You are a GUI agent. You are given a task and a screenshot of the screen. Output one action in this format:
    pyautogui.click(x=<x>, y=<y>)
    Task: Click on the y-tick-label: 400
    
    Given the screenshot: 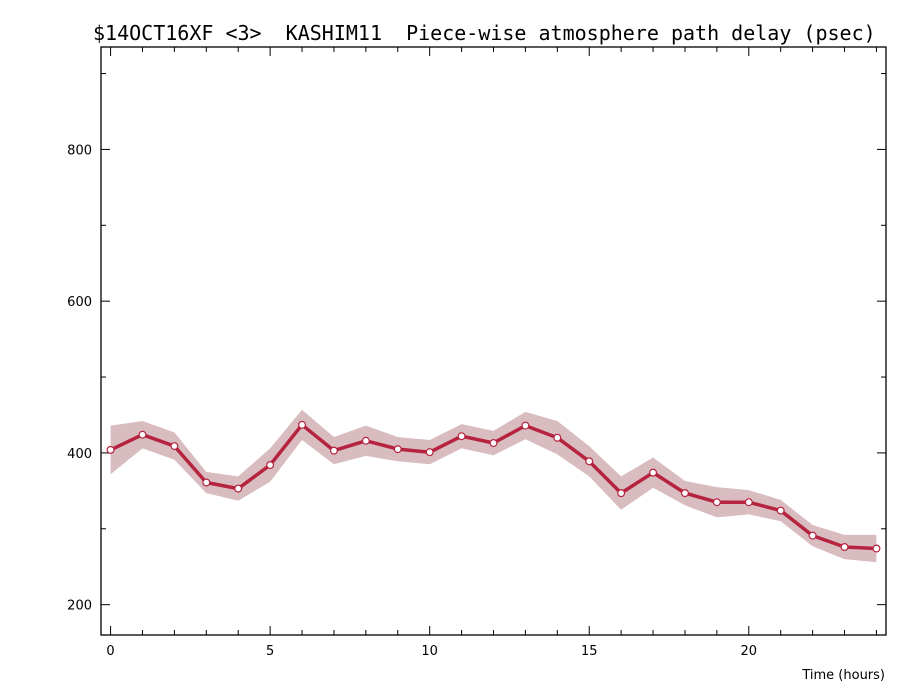 What is the action you would take?
    pyautogui.click(x=79, y=454)
    